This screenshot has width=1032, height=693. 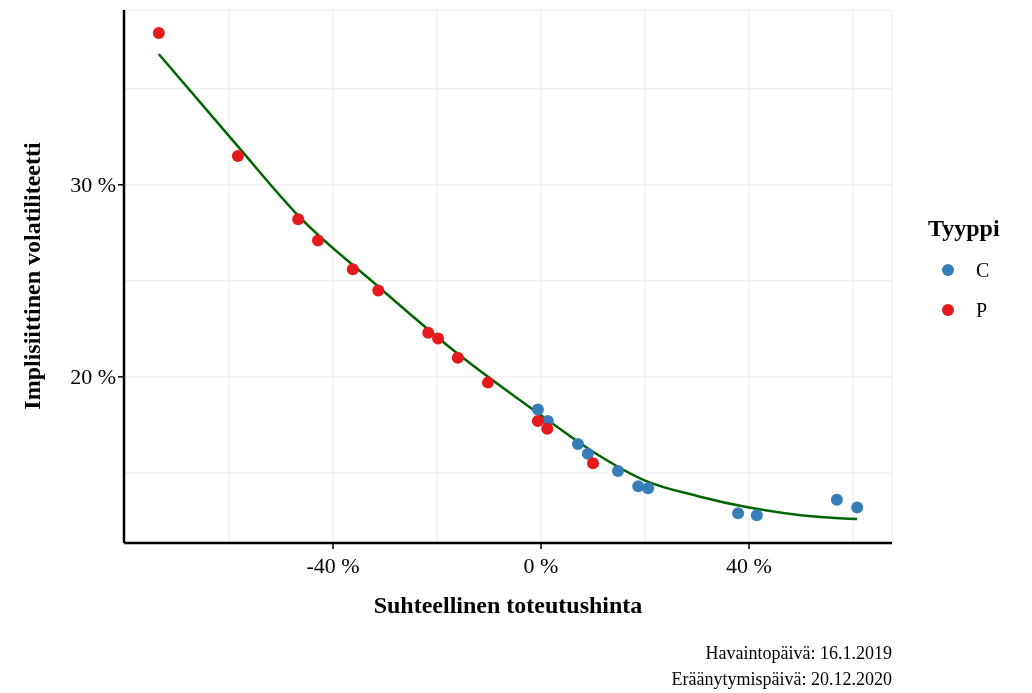 What do you see at coordinates (541, 565) in the screenshot?
I see `x-tick-label: 0 %` at bounding box center [541, 565].